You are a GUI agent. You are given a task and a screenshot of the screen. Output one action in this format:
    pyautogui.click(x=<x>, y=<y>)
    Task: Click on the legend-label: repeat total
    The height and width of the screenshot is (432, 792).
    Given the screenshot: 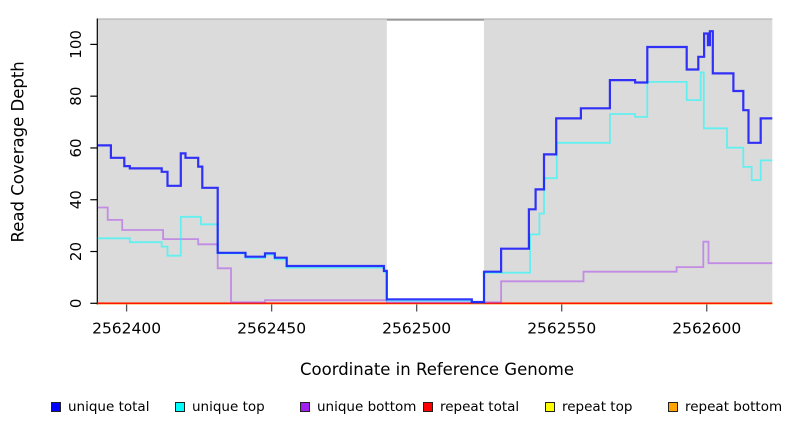 What is the action you would take?
    pyautogui.click(x=480, y=407)
    